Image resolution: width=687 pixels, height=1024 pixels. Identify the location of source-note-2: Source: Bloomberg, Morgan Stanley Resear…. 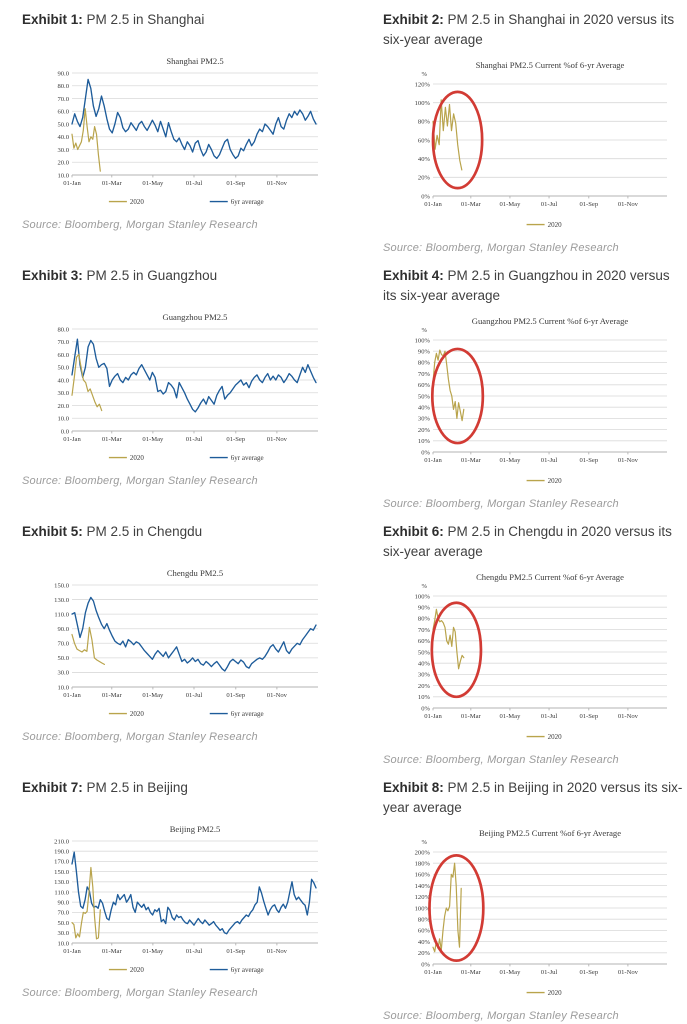
(501, 247).